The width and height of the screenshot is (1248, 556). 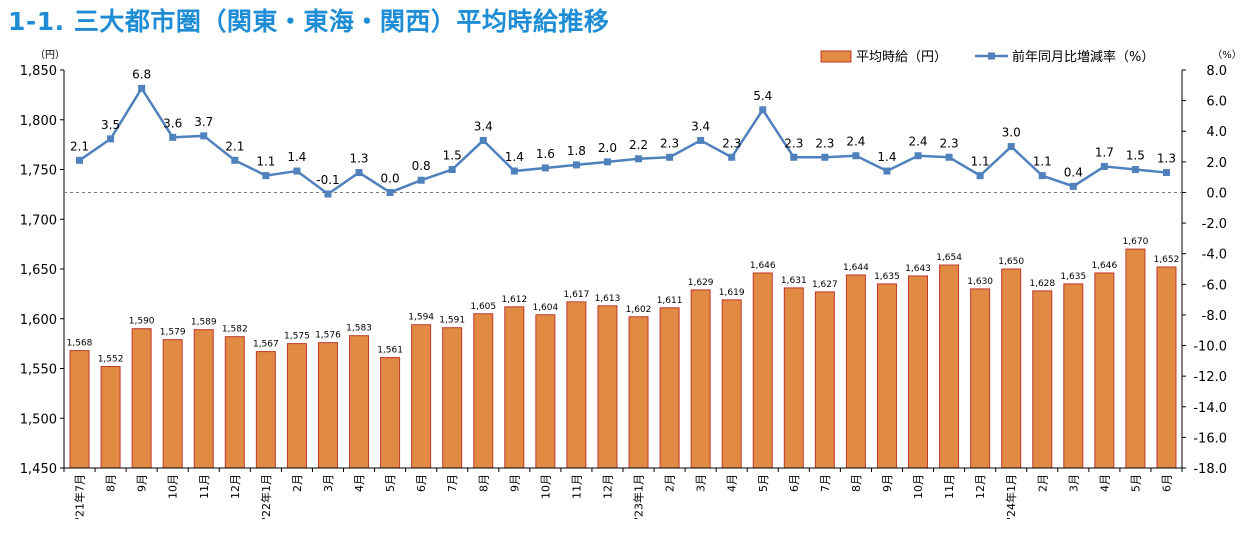 What do you see at coordinates (763, 266) in the screenshot?
I see `wage-bar-value-label: 1,646` at bounding box center [763, 266].